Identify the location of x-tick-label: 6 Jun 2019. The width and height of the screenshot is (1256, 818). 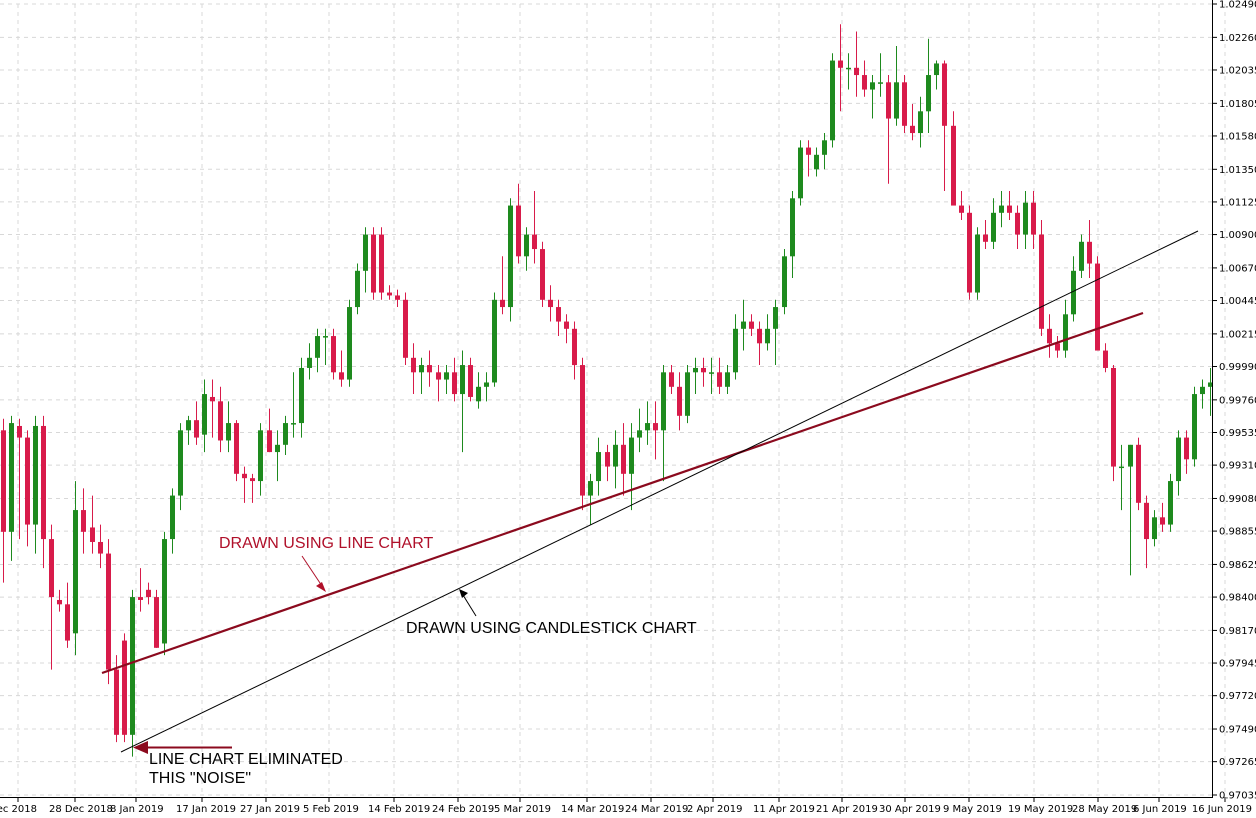
(1160, 809).